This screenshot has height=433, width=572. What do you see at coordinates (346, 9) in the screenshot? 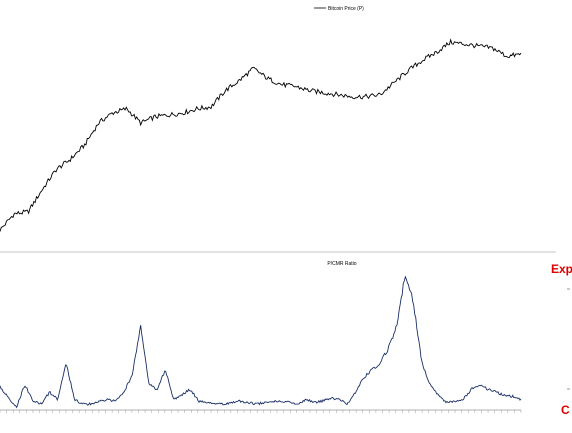
I see `price-legend-label: Bitcoin Price (P)` at bounding box center [346, 9].